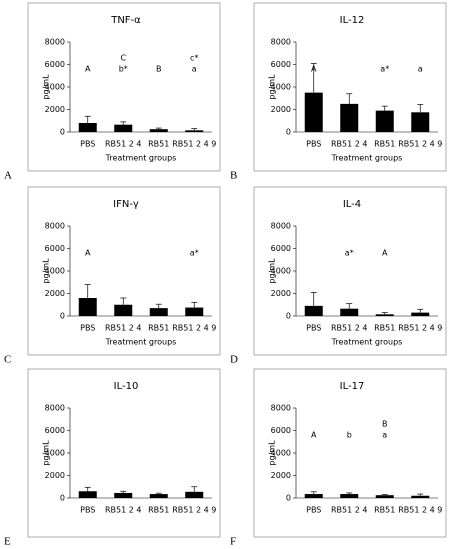  I want to click on panel-letter: D, so click(234, 360).